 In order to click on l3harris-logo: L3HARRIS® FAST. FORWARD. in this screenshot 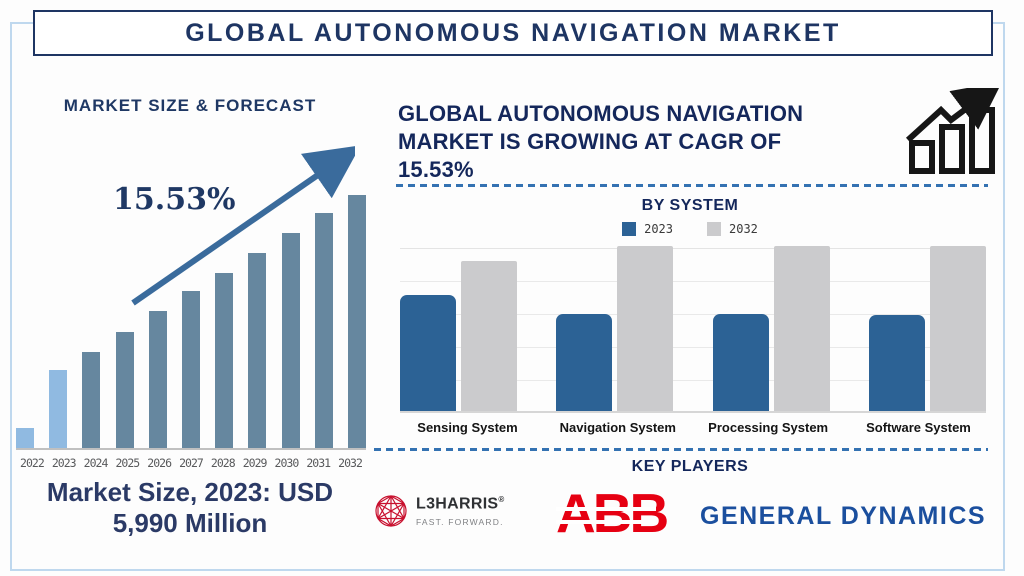, I will do `click(439, 511)`.